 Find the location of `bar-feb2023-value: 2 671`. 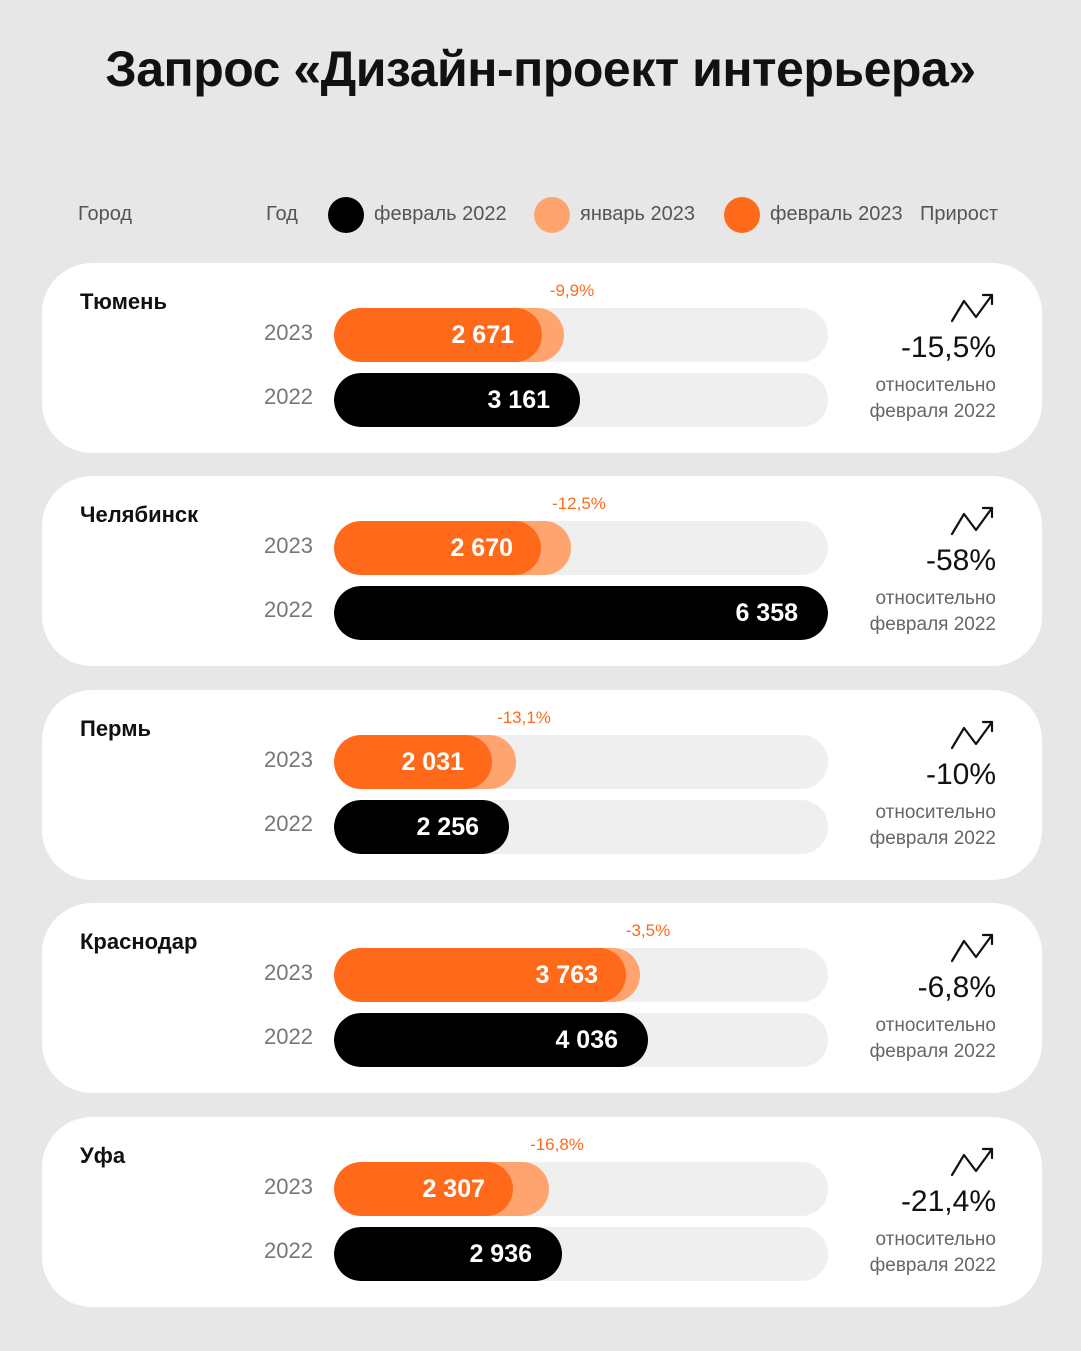

bar-feb2023-value: 2 671 is located at coordinates (424, 335).